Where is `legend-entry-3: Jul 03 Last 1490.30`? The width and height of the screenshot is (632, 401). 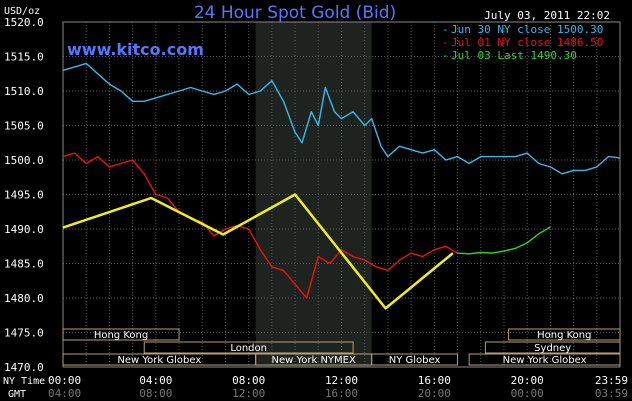 legend-entry-3: Jul 03 Last 1490.30 is located at coordinates (514, 55).